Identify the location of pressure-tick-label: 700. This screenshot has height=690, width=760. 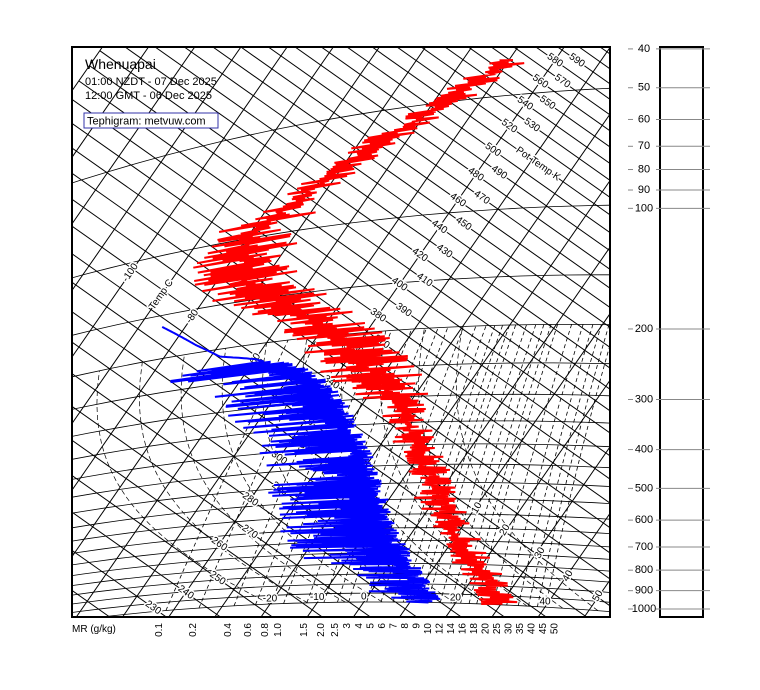
(644, 547).